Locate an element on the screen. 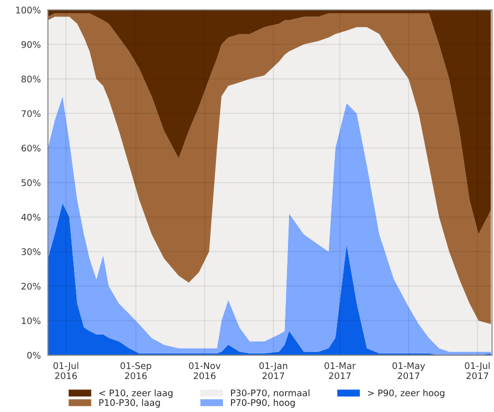  x-tick-label: 01-Jul 2017 is located at coordinates (477, 371).